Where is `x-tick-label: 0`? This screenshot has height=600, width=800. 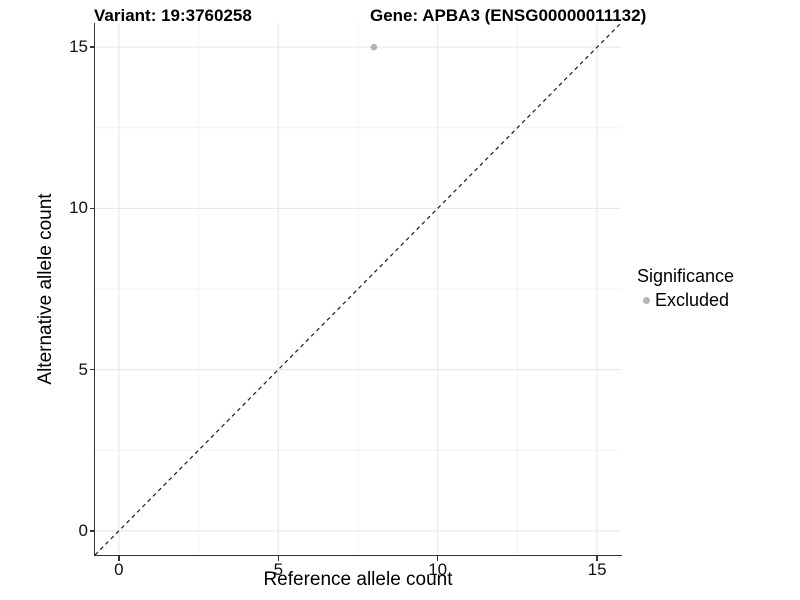
x-tick-label: 0 is located at coordinates (119, 569).